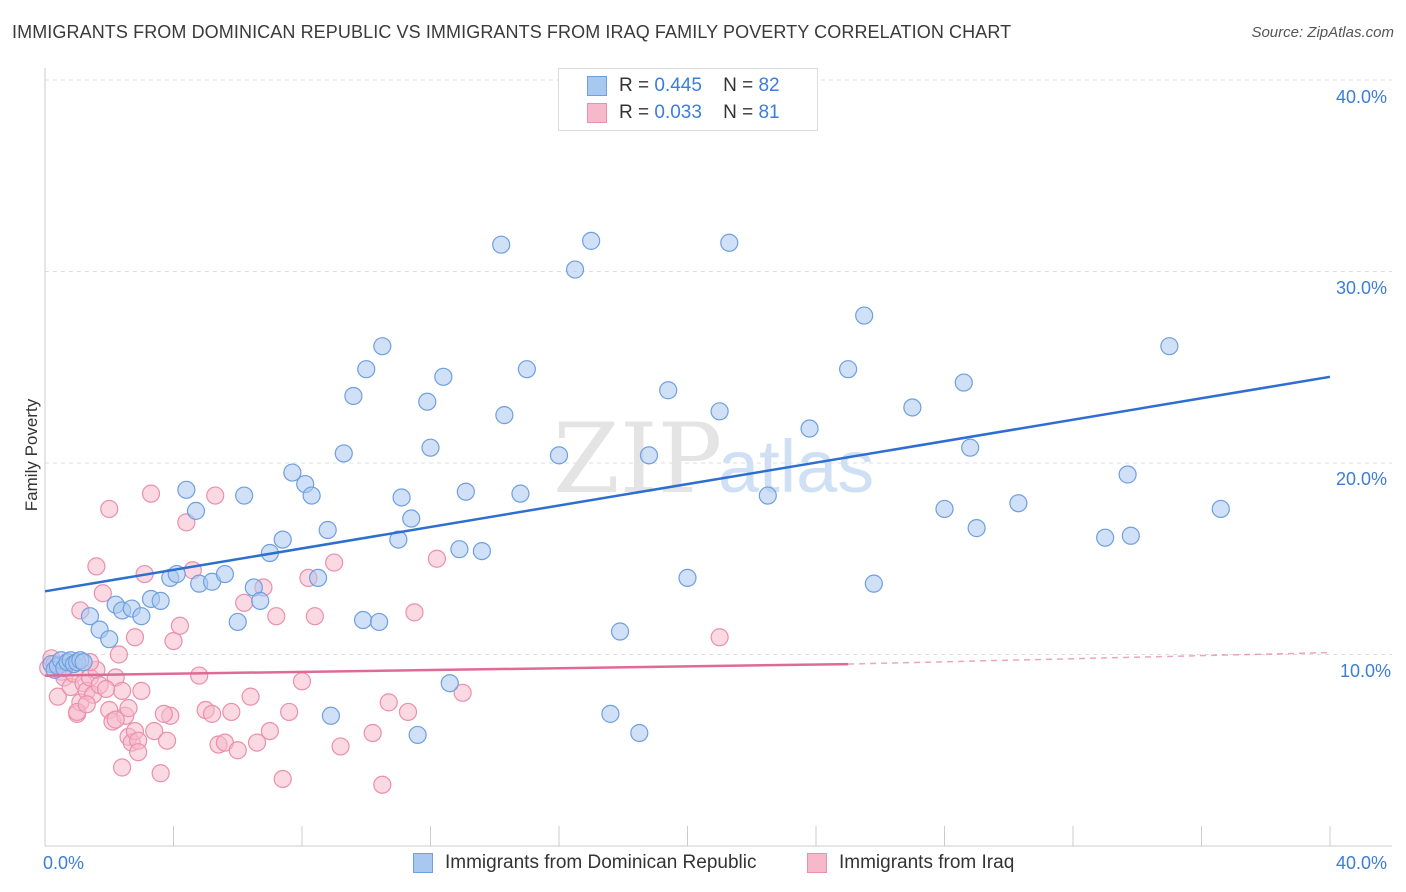 This screenshot has width=1406, height=892. Describe the element at coordinates (678, 112) in the screenshot. I see `r-value: 0.033` at that location.